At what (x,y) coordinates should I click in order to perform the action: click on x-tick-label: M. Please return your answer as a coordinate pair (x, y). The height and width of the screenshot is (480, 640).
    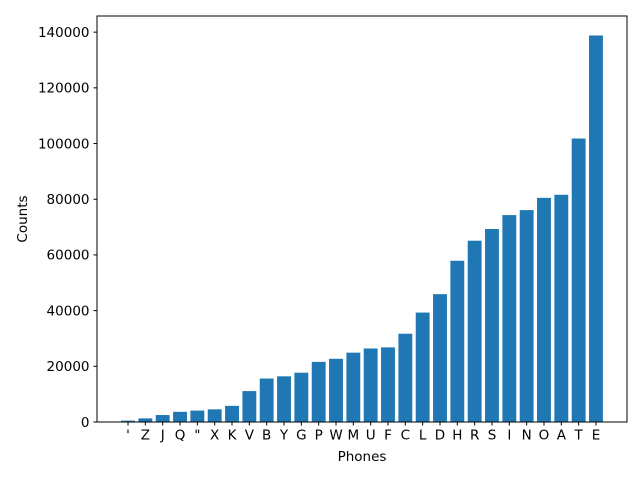
    Looking at the image, I should click on (354, 436).